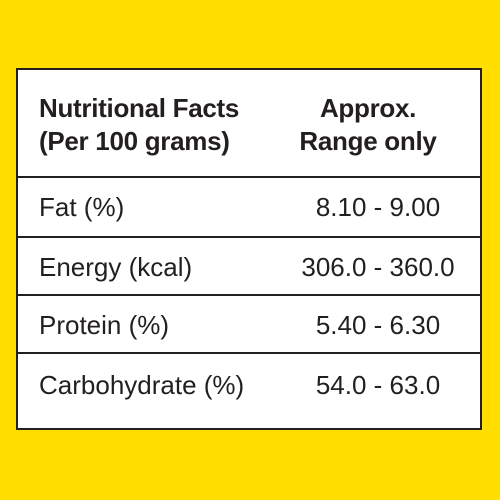 The width and height of the screenshot is (500, 500). What do you see at coordinates (104, 325) in the screenshot?
I see `row-label: Protein (%)` at bounding box center [104, 325].